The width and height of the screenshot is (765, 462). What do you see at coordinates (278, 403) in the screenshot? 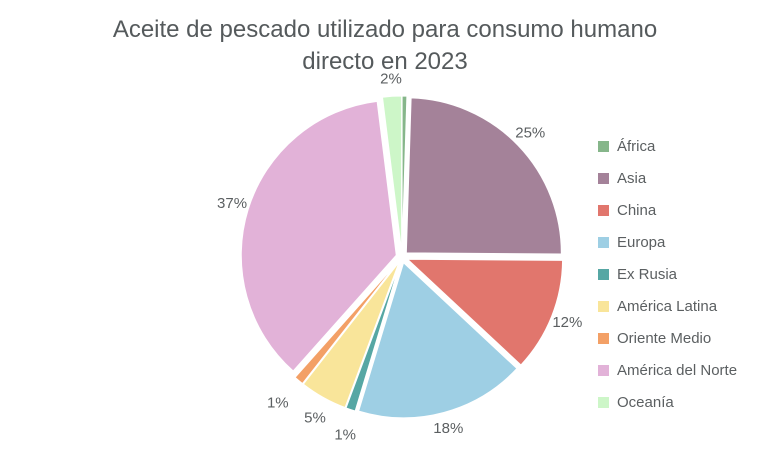
I see `data-label-oriente-medio: 1%` at bounding box center [278, 403].